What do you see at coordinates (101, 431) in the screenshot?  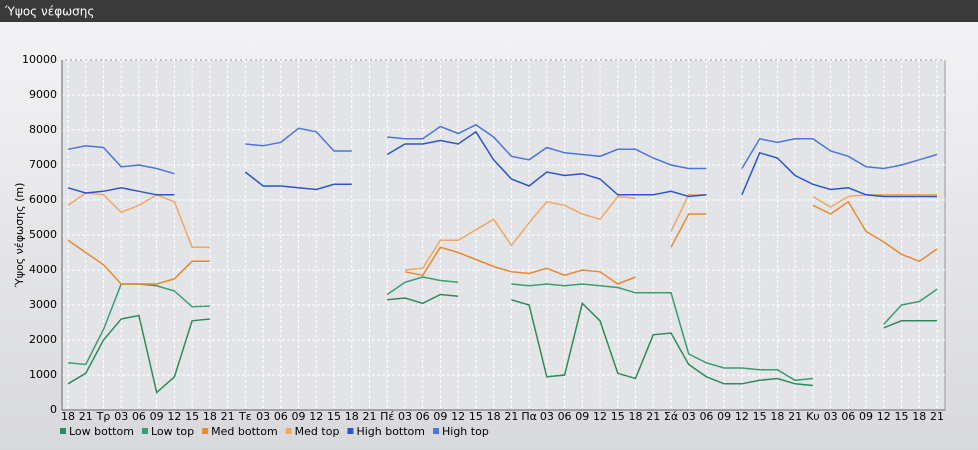 I see `legend-label: Low bottom` at bounding box center [101, 431].